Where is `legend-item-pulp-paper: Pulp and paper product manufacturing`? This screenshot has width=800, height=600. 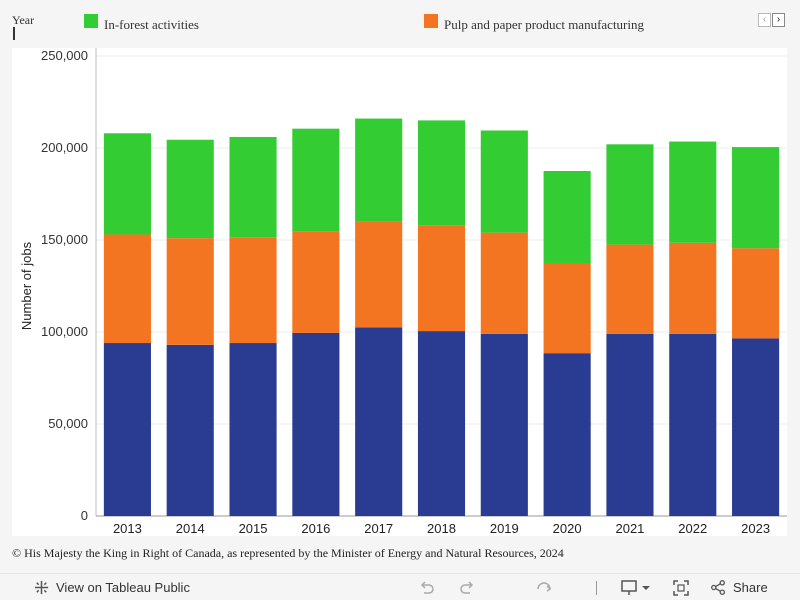 legend-item-pulp-paper: Pulp and paper product manufacturing is located at coordinates (534, 23).